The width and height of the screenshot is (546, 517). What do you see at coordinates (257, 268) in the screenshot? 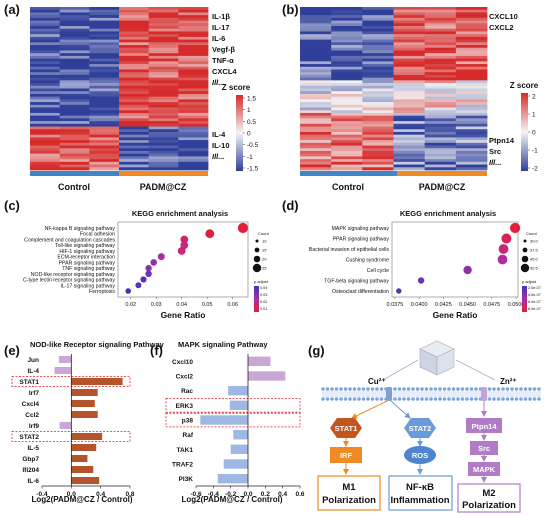
I see `size-legend-dot` at bounding box center [257, 268].